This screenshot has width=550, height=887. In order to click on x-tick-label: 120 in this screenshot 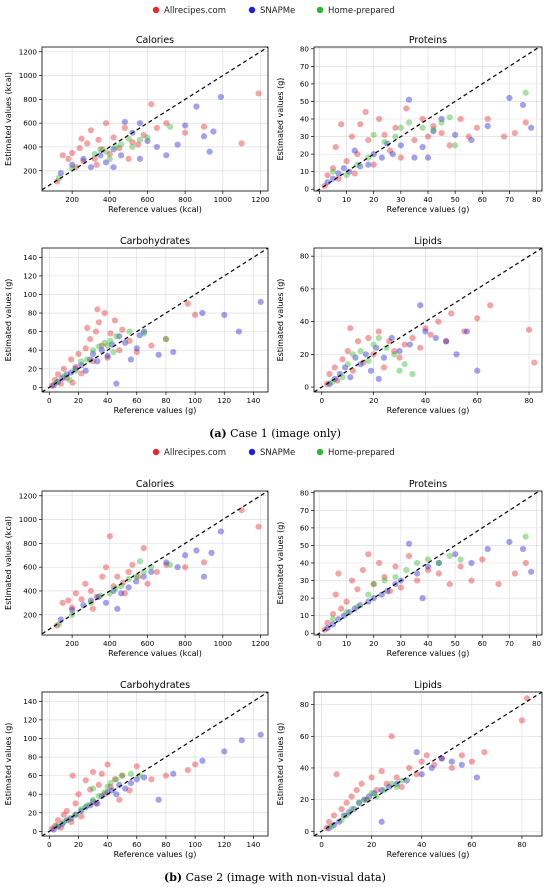, I will do `click(224, 400)`.